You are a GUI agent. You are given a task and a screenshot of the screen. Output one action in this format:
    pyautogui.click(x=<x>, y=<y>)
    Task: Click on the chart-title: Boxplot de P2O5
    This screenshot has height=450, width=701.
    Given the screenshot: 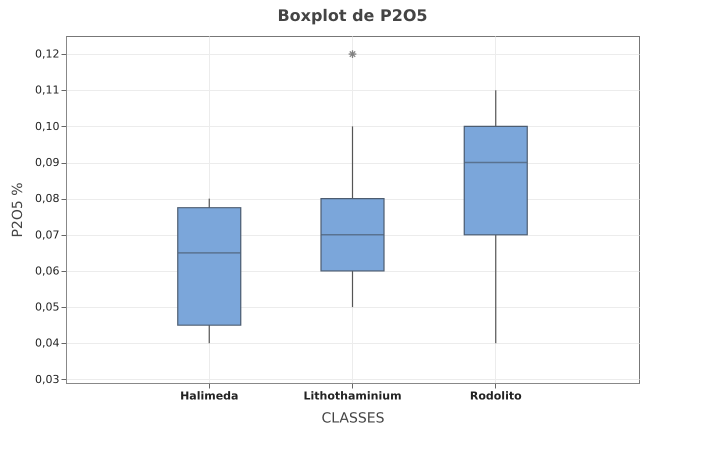 What is the action you would take?
    pyautogui.click(x=352, y=15)
    